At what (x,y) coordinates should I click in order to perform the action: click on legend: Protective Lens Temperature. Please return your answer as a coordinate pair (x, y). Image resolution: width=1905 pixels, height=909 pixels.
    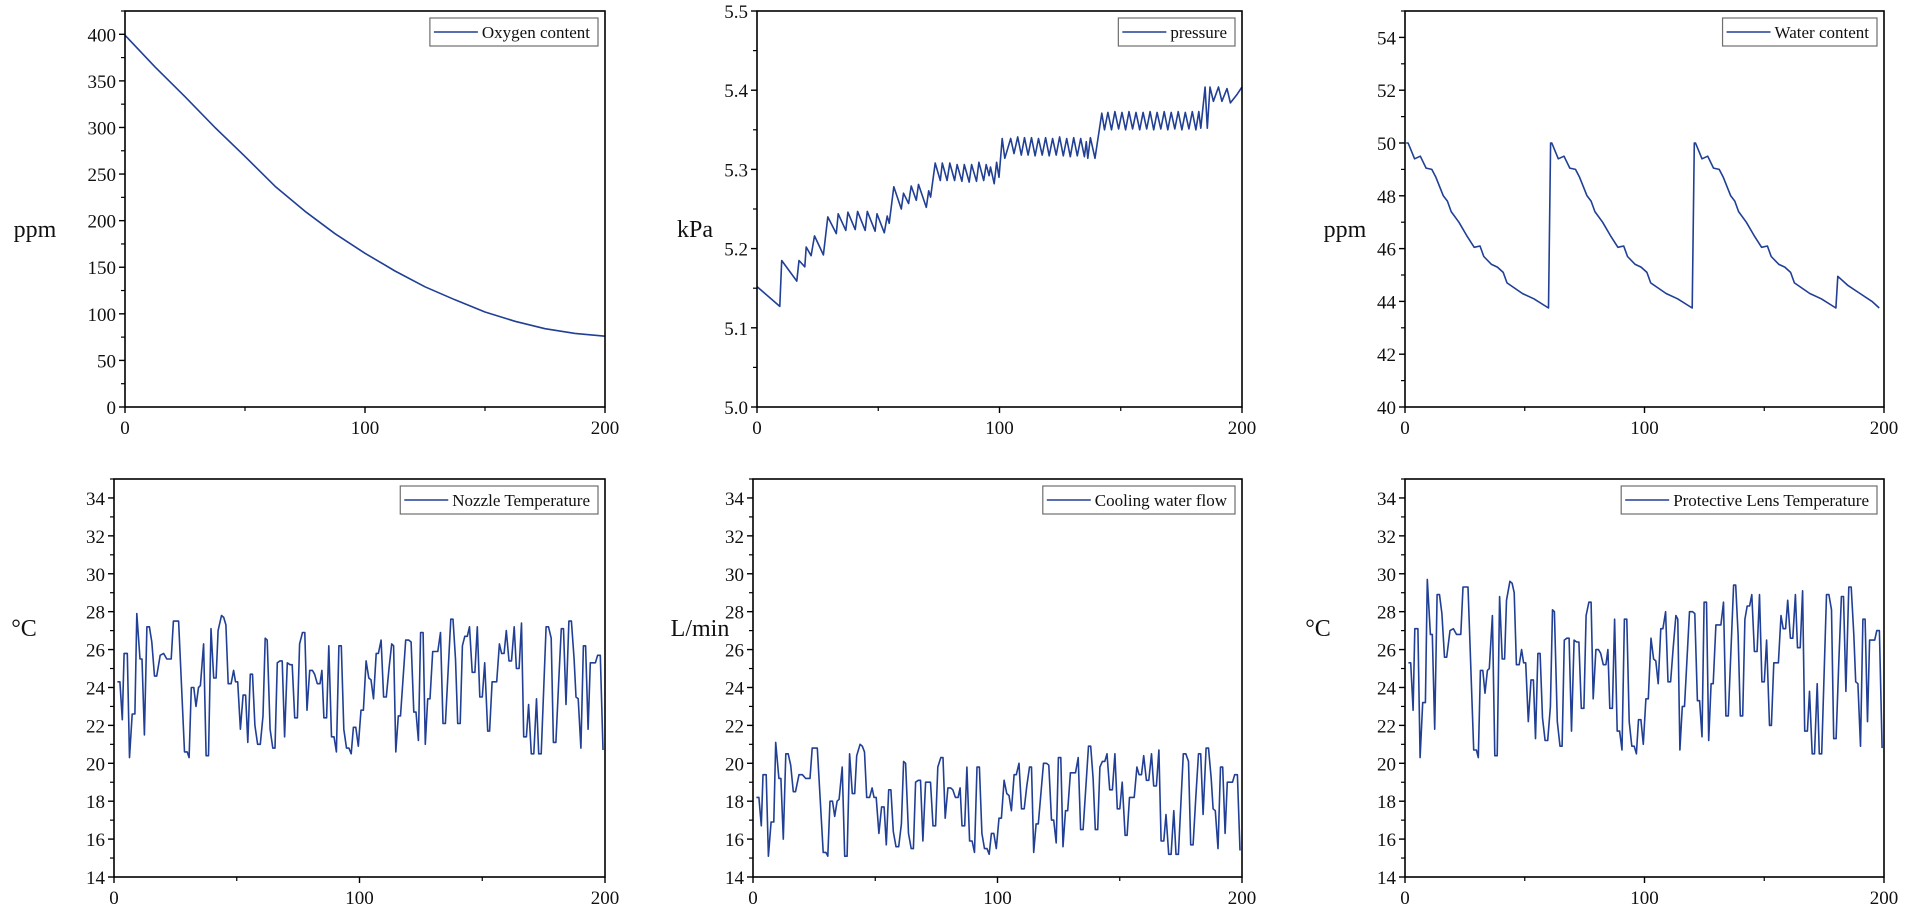
    Looking at the image, I should click on (1749, 500).